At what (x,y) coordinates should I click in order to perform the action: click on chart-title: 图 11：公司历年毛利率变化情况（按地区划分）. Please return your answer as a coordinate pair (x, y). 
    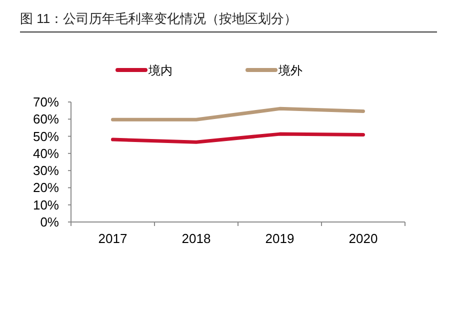
    Looking at the image, I should click on (159, 18).